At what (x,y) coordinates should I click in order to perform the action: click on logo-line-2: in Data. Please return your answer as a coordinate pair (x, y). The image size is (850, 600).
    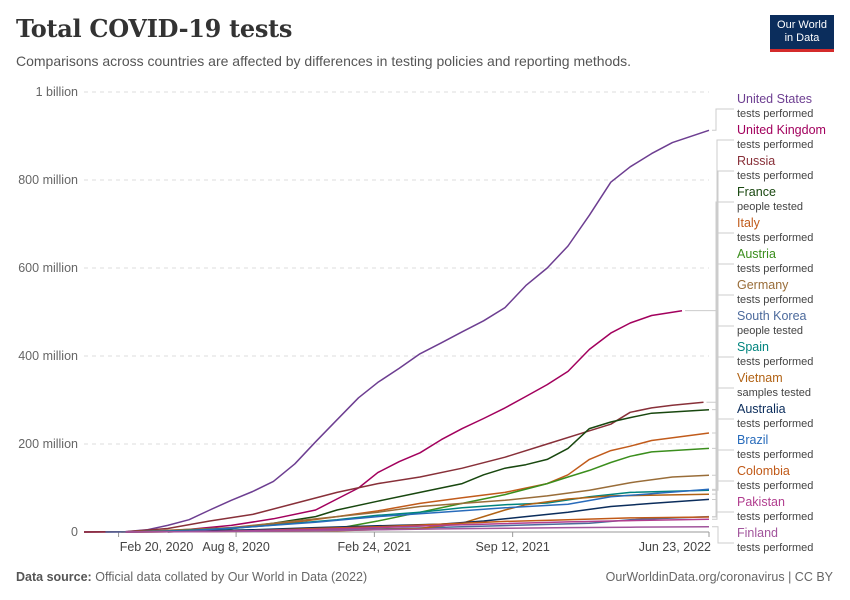
    Looking at the image, I should click on (802, 38).